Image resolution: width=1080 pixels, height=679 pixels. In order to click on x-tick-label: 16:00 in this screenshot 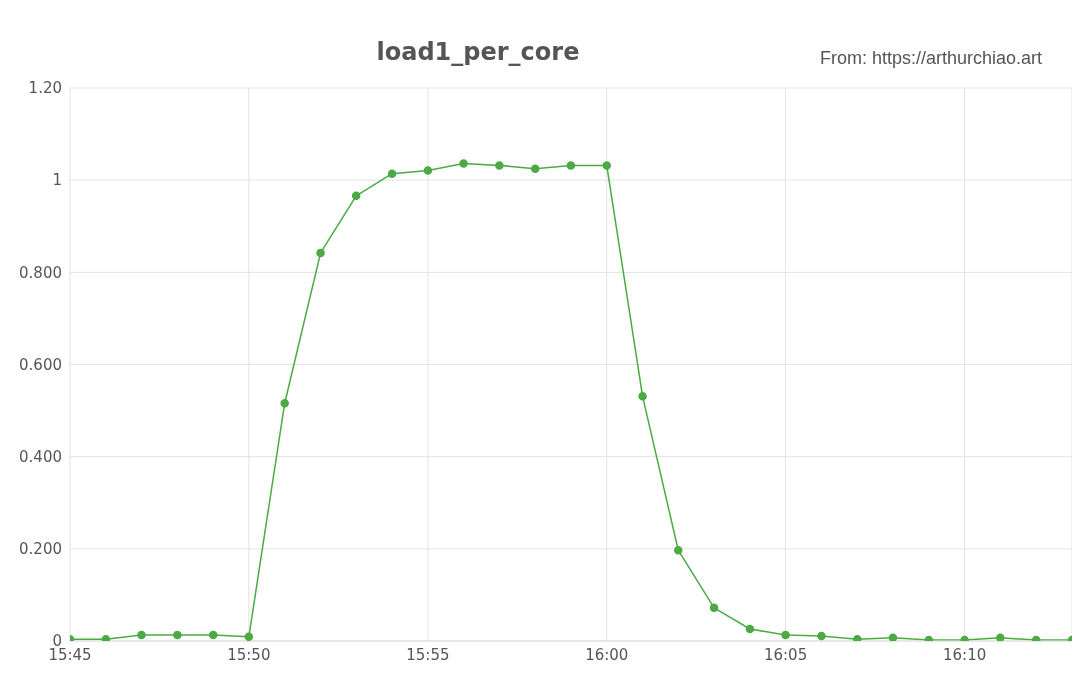, I will do `click(607, 654)`.